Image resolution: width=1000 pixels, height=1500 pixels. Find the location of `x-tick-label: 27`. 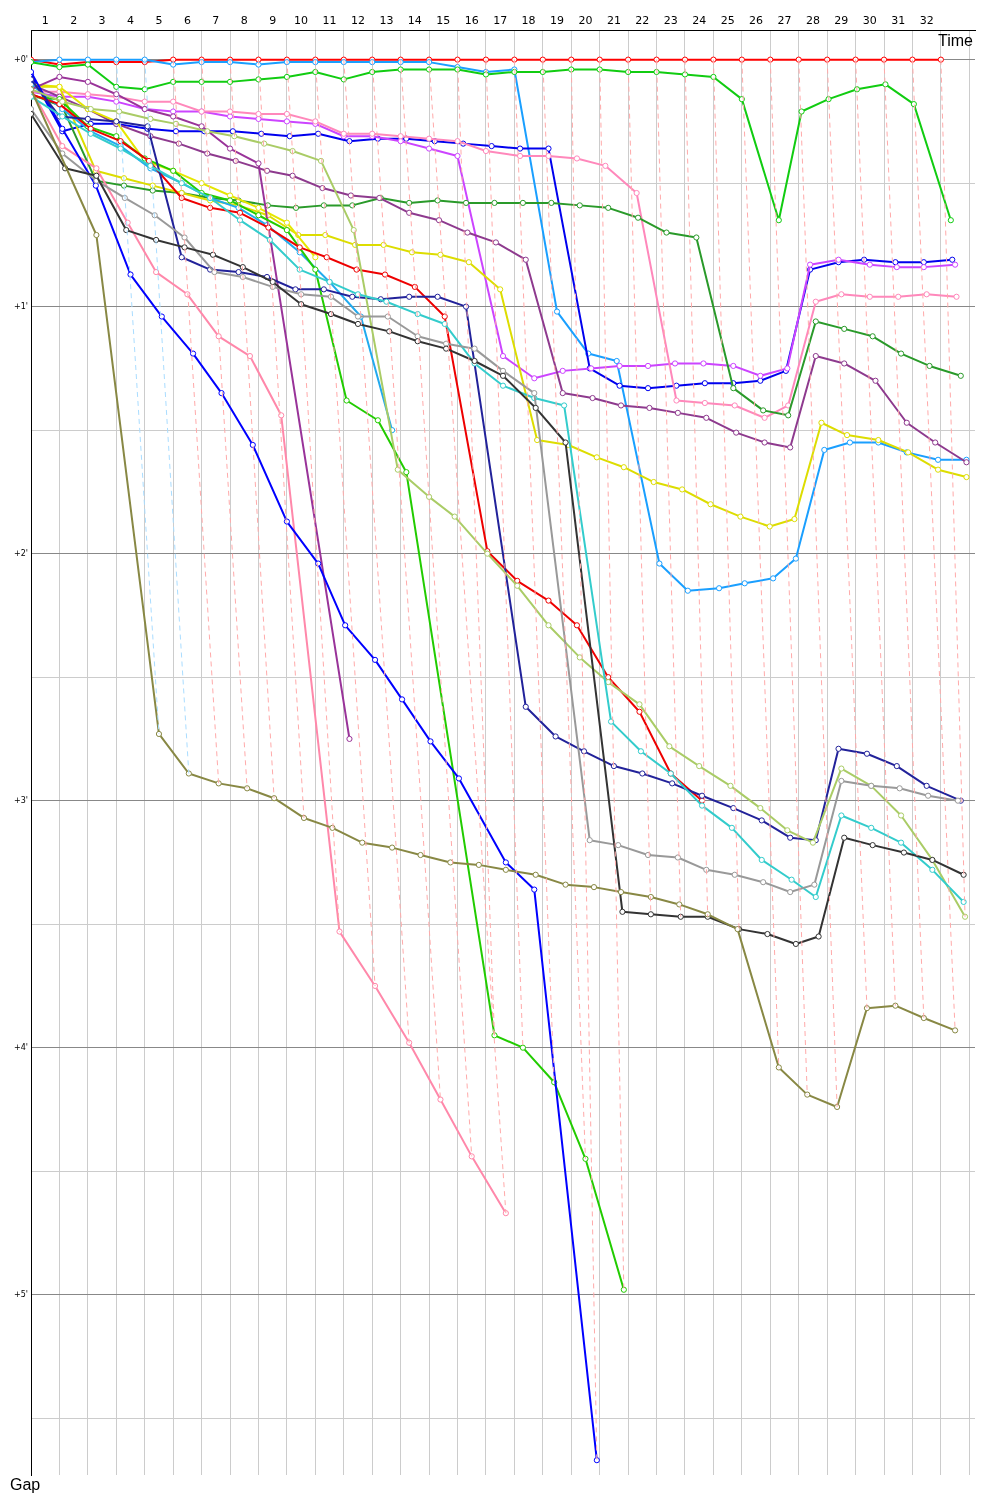

x-tick-label: 27 is located at coordinates (784, 21).